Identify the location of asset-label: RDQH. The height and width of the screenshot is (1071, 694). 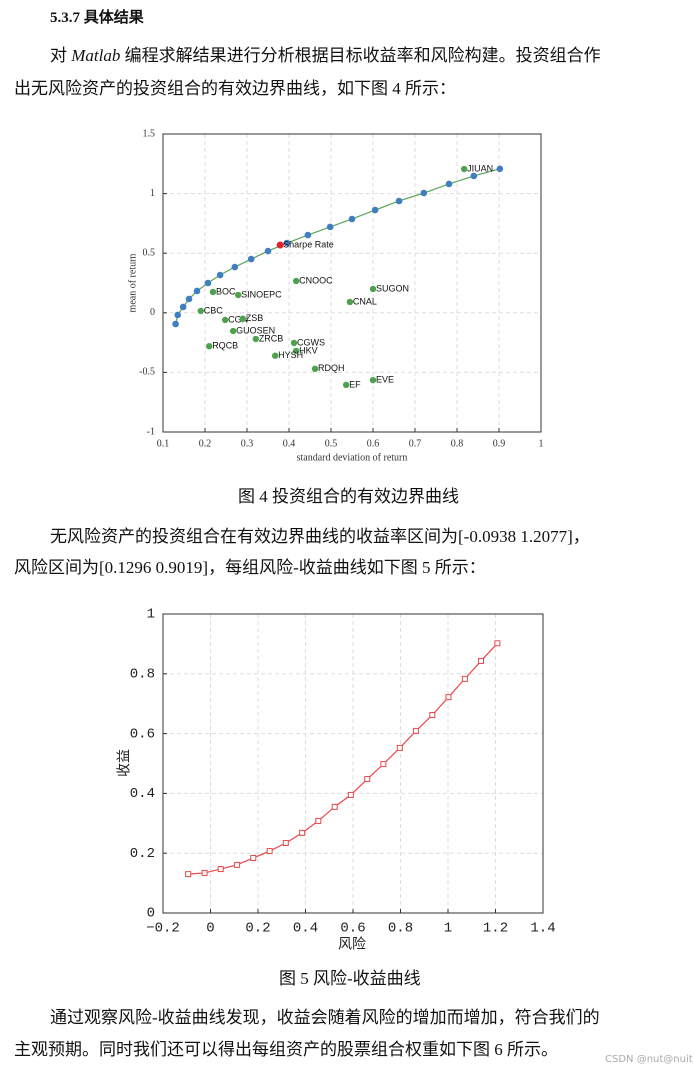
(331, 368).